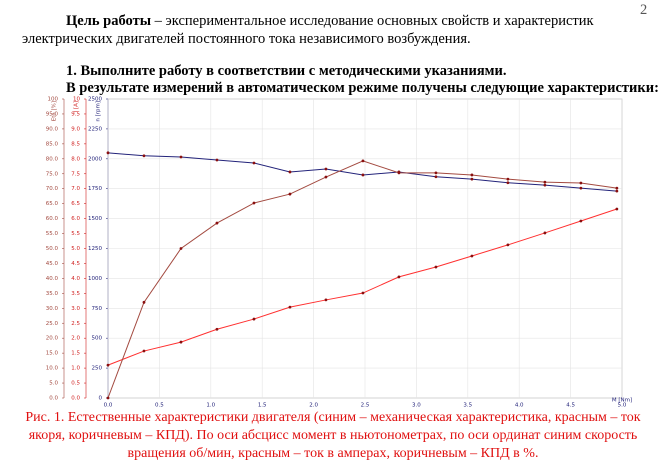 The image size is (666, 462). Describe the element at coordinates (95, 100) in the screenshot. I see `y-tick-label: 2500` at that location.